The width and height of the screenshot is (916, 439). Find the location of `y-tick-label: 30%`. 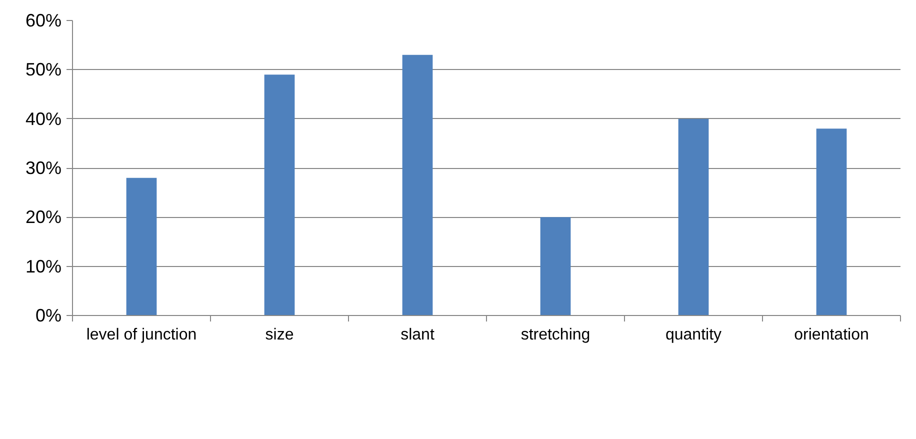

y-tick-label: 30% is located at coordinates (43, 168).